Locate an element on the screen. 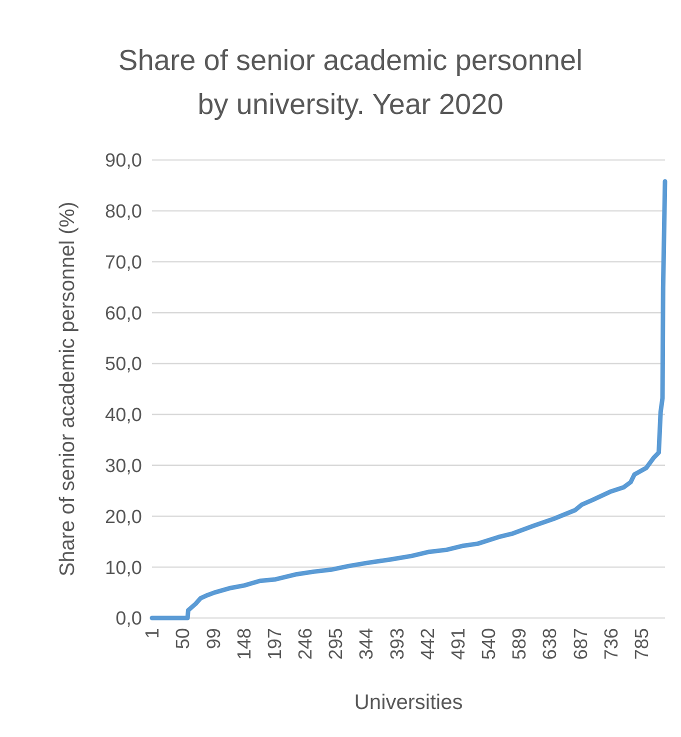  x-tick-label: 295 is located at coordinates (337, 644).